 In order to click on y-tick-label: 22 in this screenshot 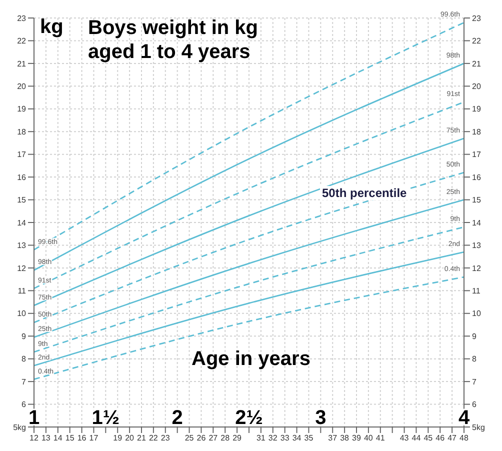, I will do `click(22, 41)`.